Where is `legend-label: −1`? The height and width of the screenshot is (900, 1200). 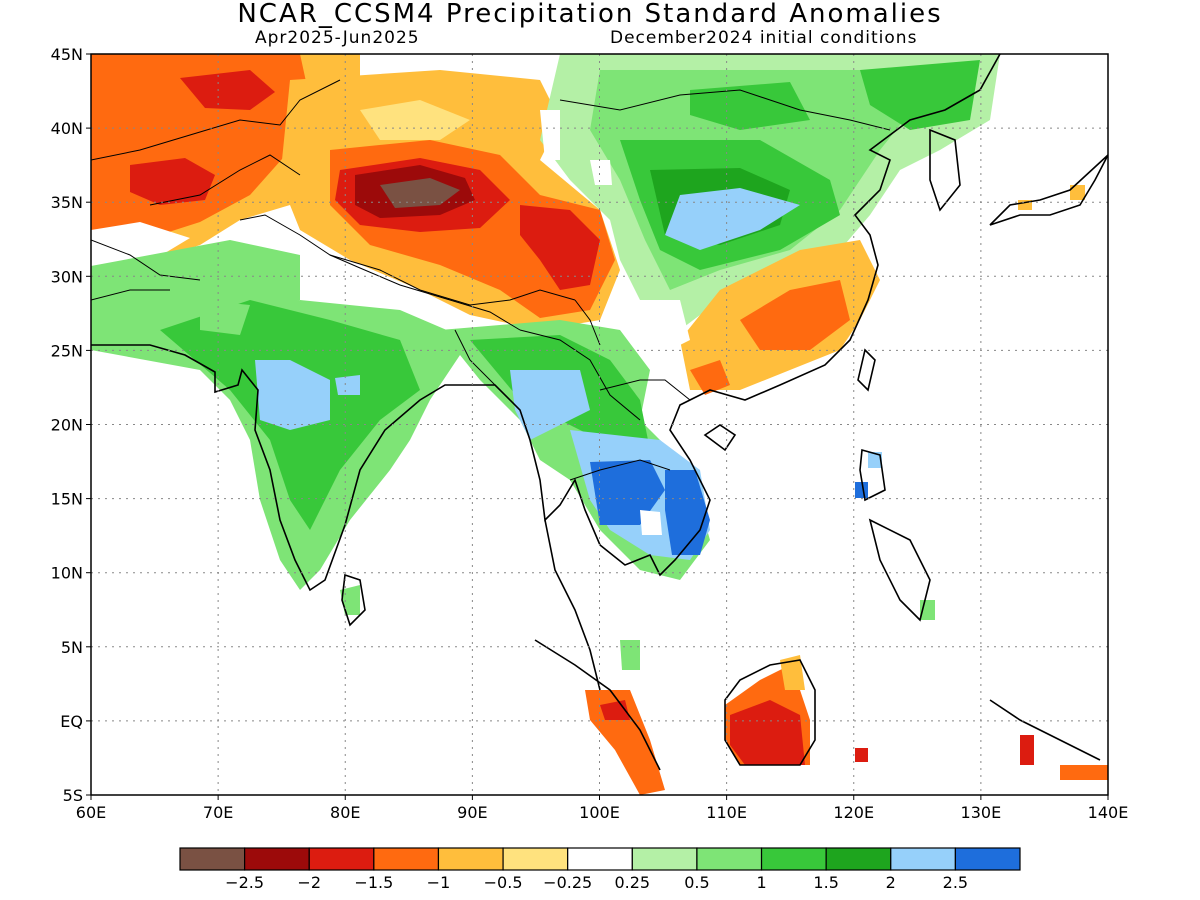
legend-label: −1 is located at coordinates (439, 882).